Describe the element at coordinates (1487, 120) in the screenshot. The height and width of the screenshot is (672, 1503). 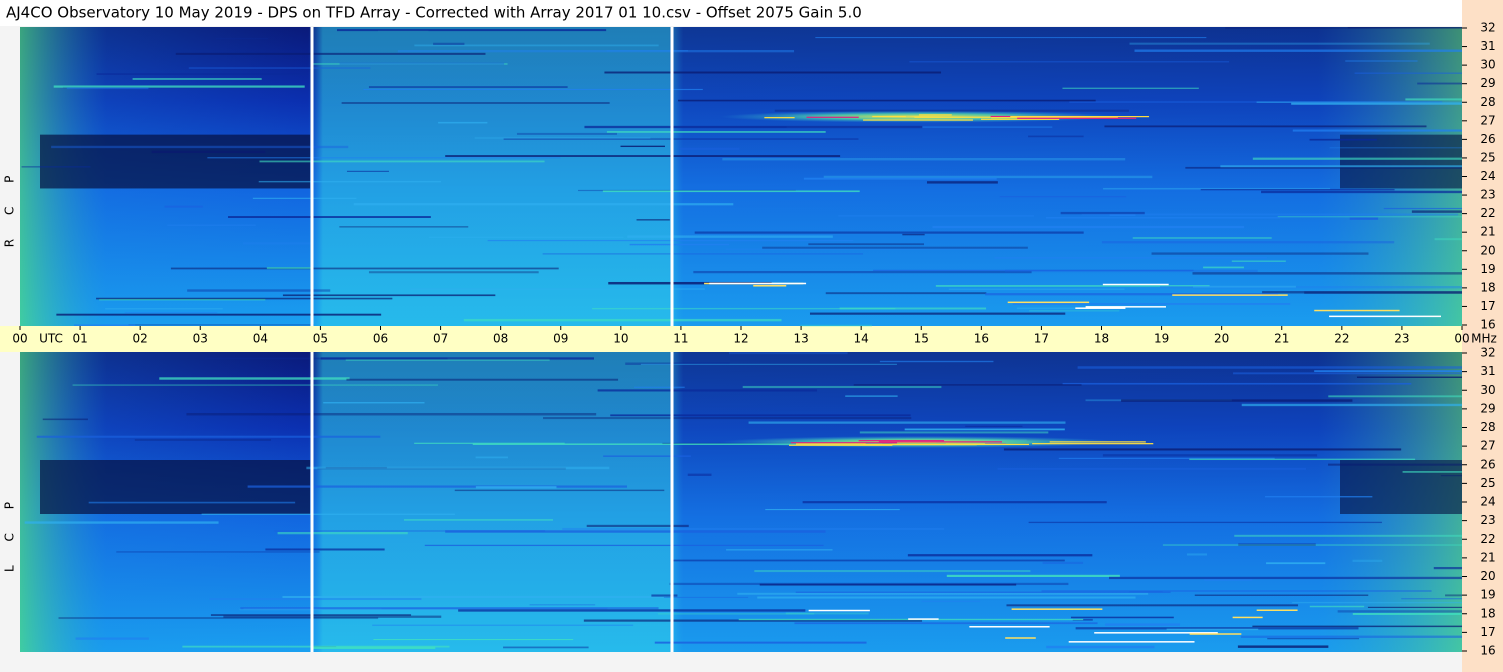
I see `frequency-tick-label: 27` at that location.